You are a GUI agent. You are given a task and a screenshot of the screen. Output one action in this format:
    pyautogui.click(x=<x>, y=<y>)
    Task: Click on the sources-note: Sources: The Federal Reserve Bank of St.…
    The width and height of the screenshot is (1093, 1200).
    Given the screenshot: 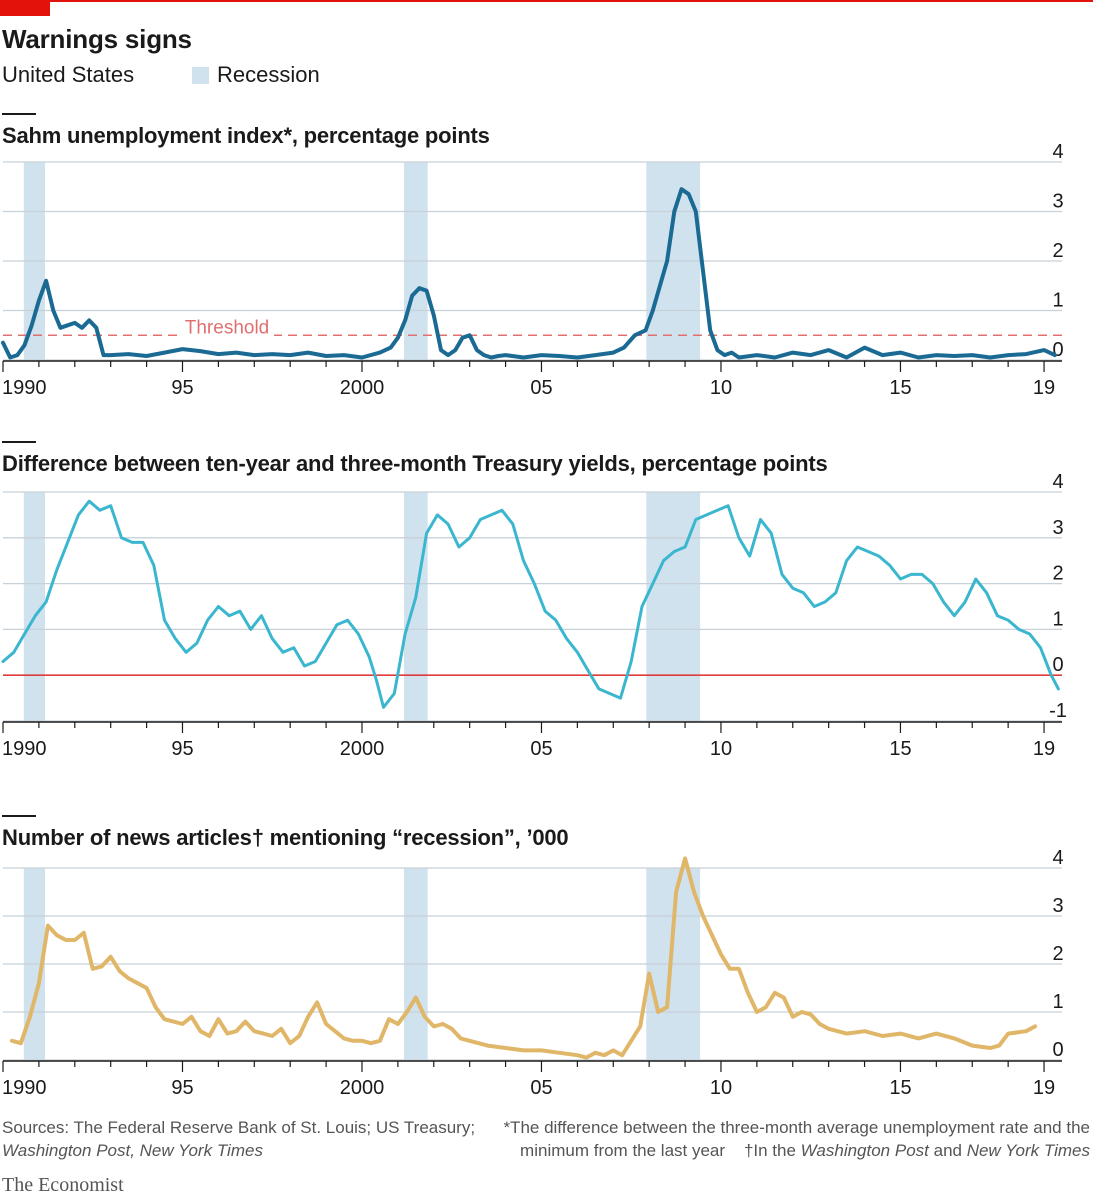 What is the action you would take?
    pyautogui.click(x=238, y=1139)
    